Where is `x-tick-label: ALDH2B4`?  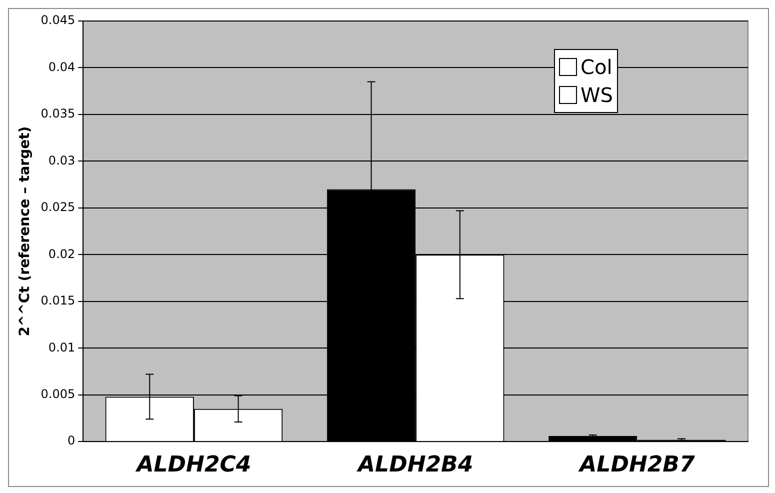
x-tick-label: ALDH2B4 is located at coordinates (415, 465).